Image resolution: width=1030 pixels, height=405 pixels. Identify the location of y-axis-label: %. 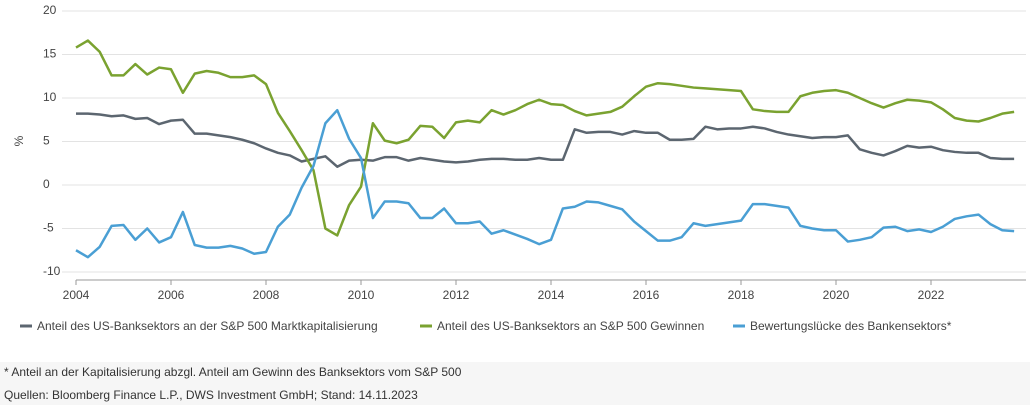
(19, 140).